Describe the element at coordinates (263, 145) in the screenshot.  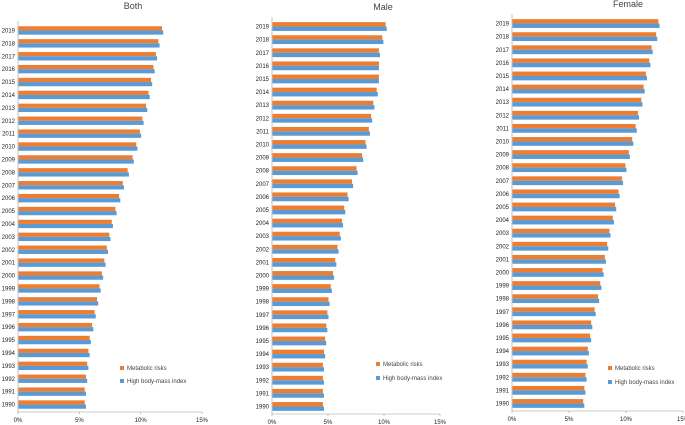
I see `y-tick-label: 2010` at that location.